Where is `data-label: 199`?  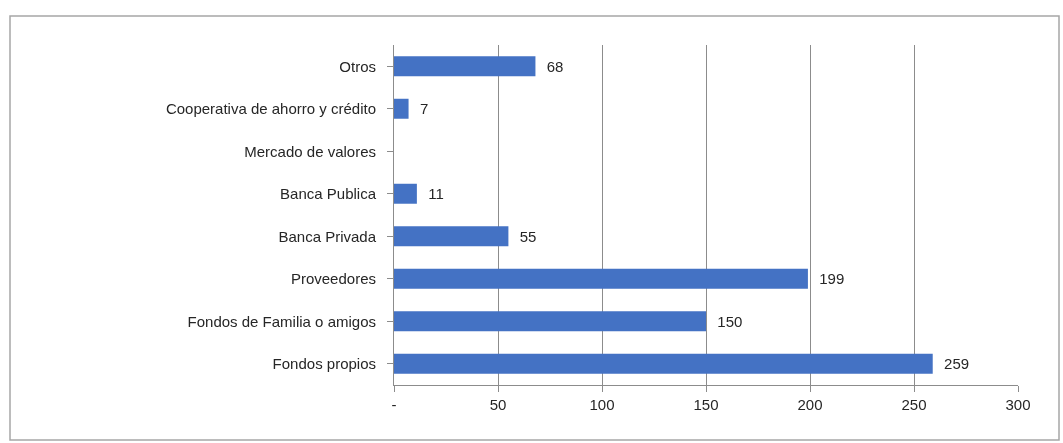
data-label: 199 is located at coordinates (827, 279).